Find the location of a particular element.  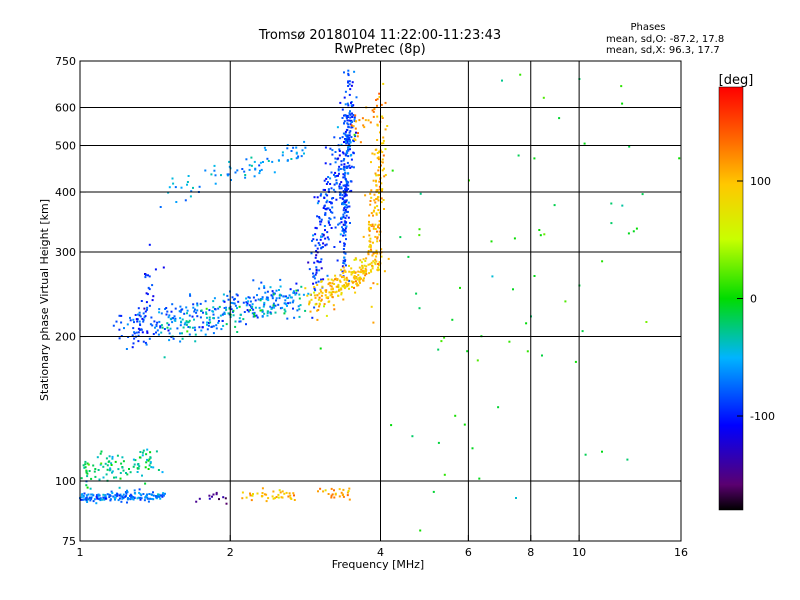

phases-x-stats: mean, sd,X: 96.3, 17.7 is located at coordinates (663, 50).